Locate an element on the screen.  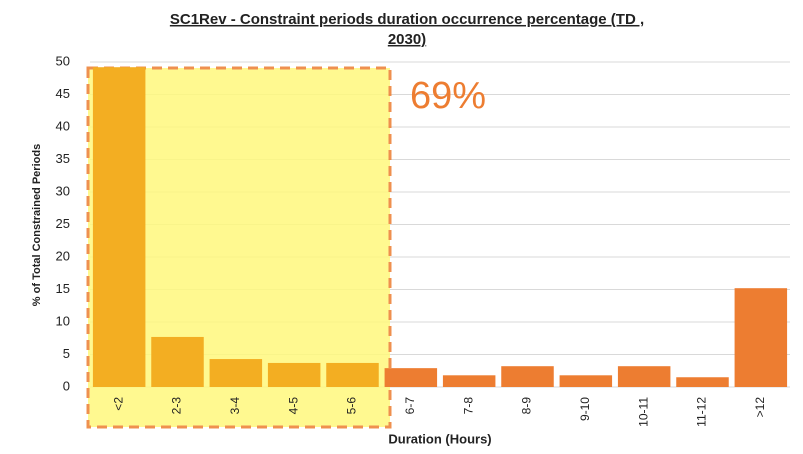
x-tick-label: 8-9 is located at coordinates (527, 406).